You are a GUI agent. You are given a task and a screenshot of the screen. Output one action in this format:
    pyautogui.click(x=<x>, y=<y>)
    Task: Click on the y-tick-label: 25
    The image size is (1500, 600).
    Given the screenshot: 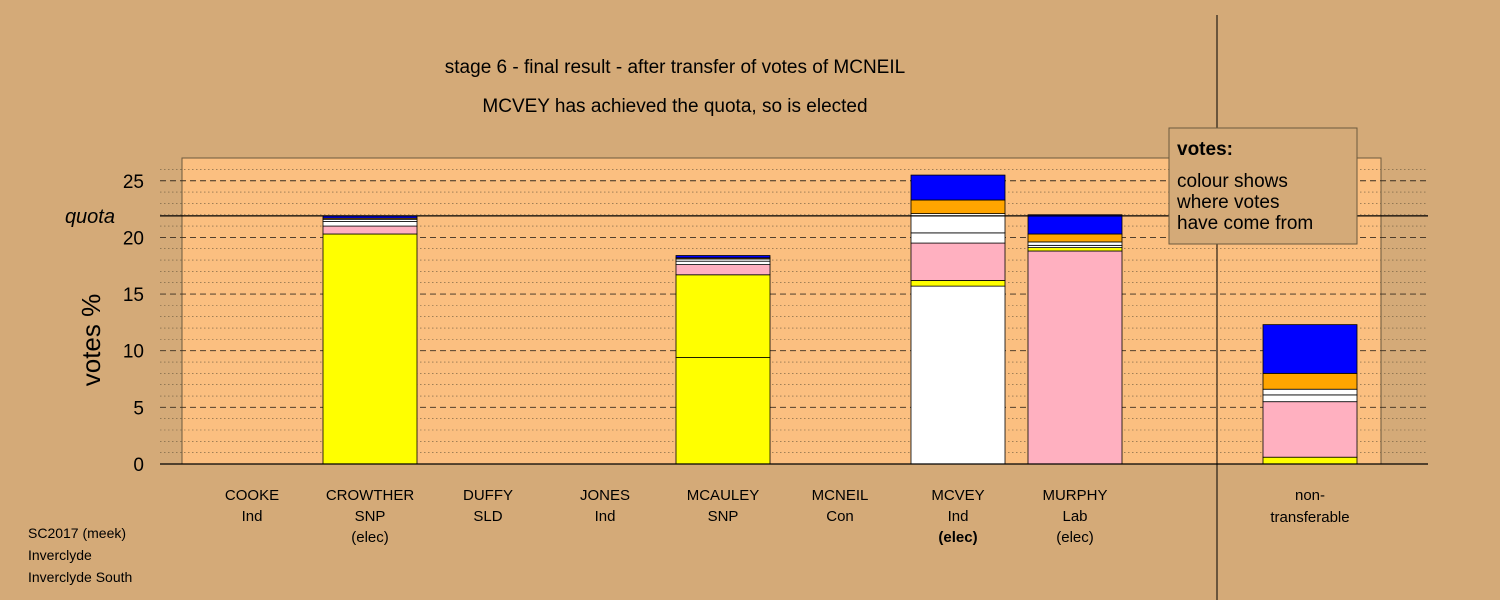 What is the action you would take?
    pyautogui.click(x=133, y=182)
    